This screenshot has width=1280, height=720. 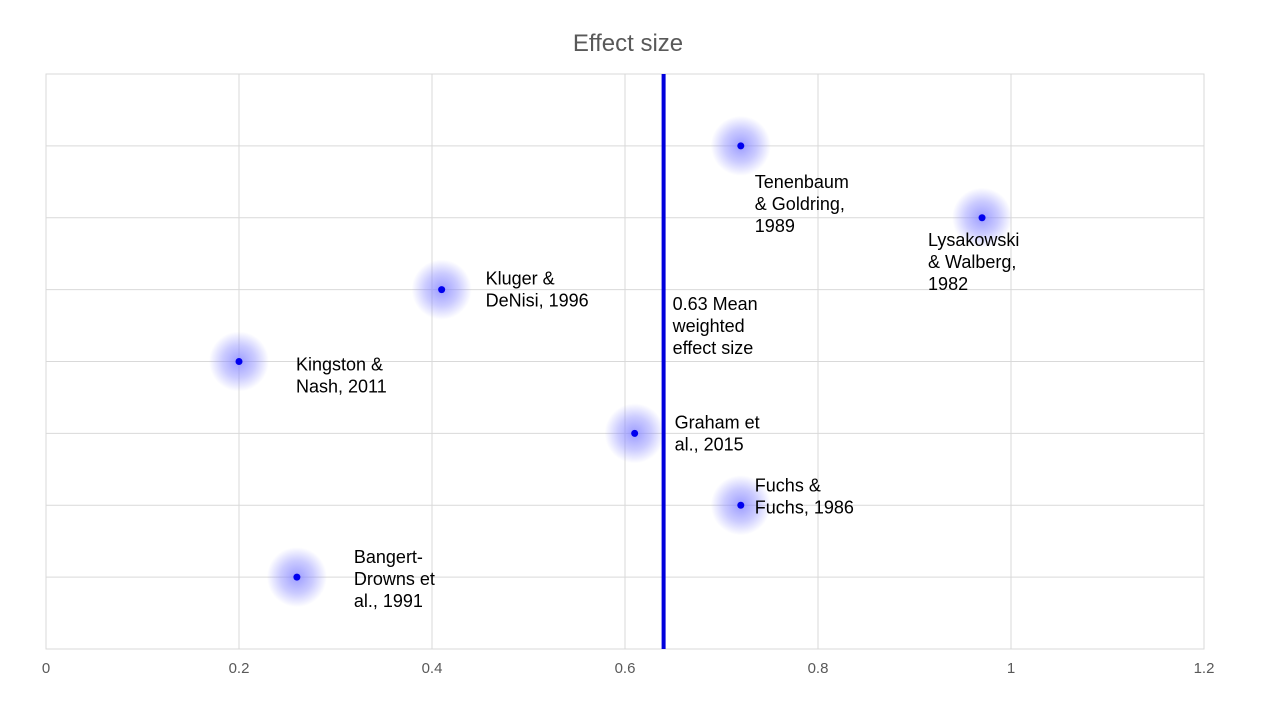 I want to click on mean-line-label: 0.63 Mean, so click(x=715, y=304).